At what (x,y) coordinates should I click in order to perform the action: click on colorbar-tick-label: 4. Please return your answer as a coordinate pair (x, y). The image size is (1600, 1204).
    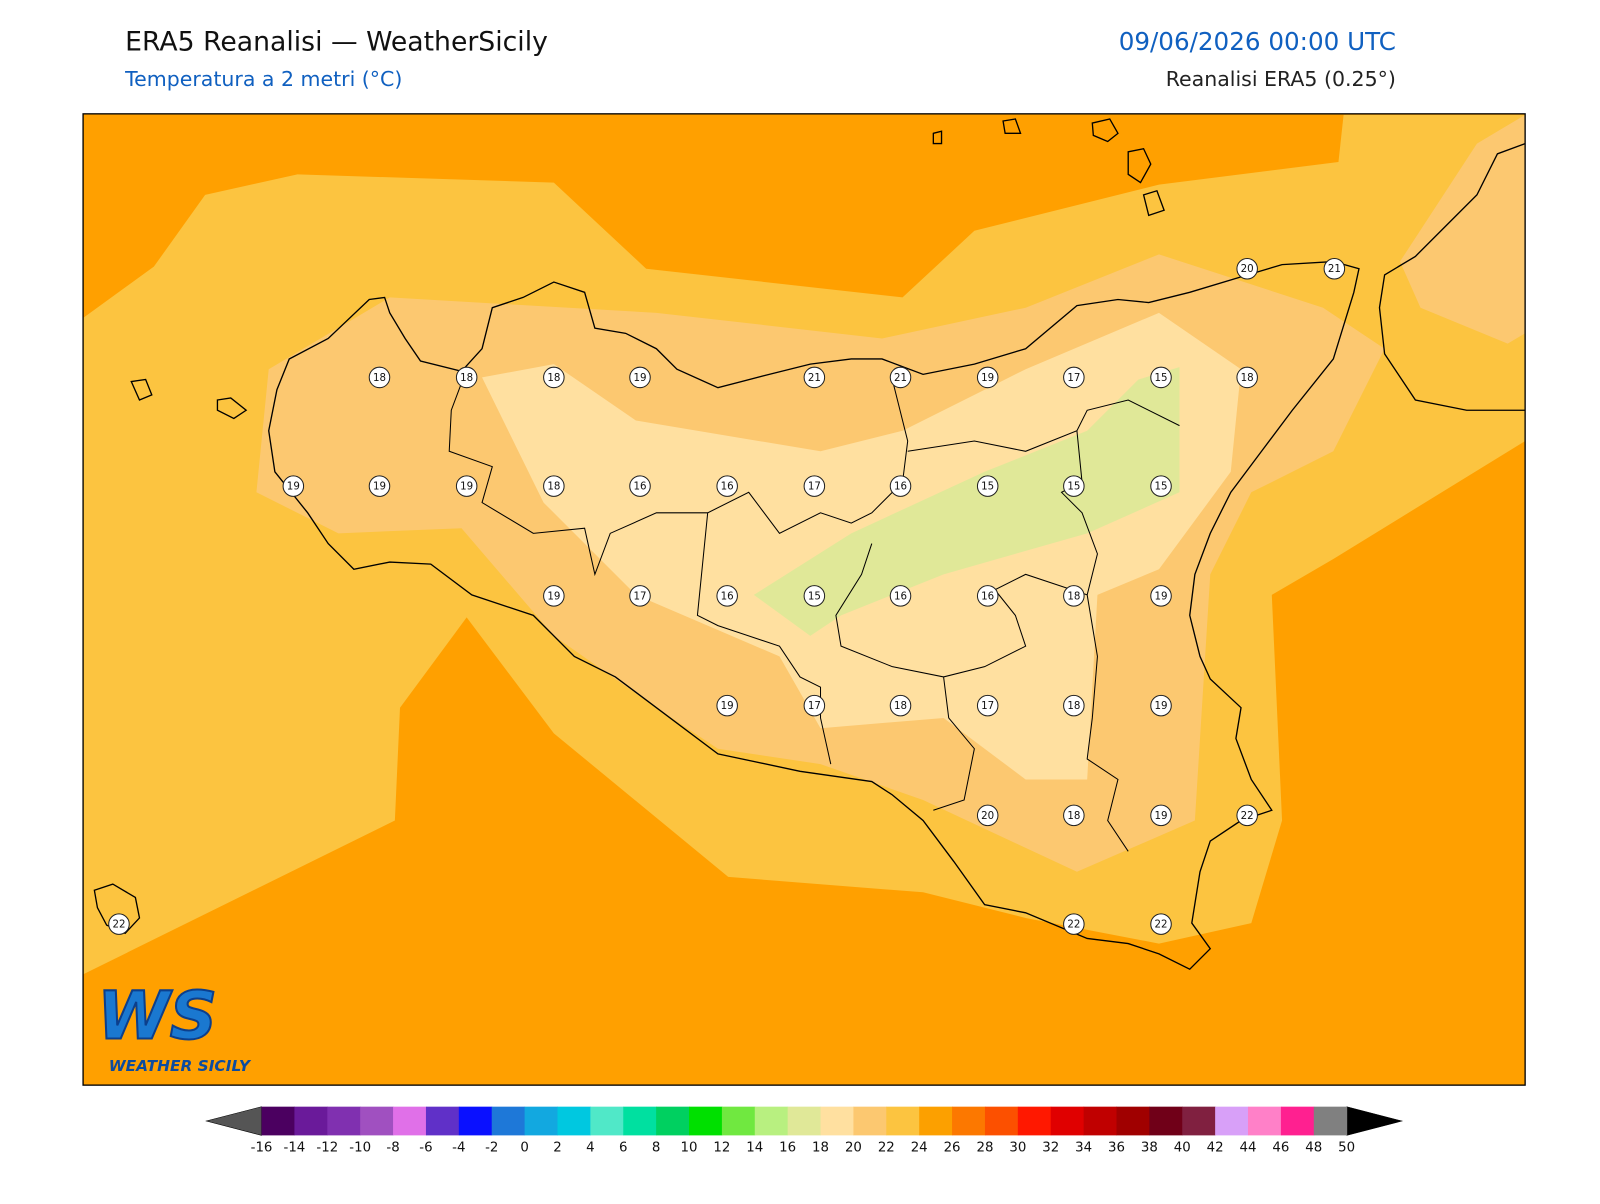
    Looking at the image, I should click on (590, 1148).